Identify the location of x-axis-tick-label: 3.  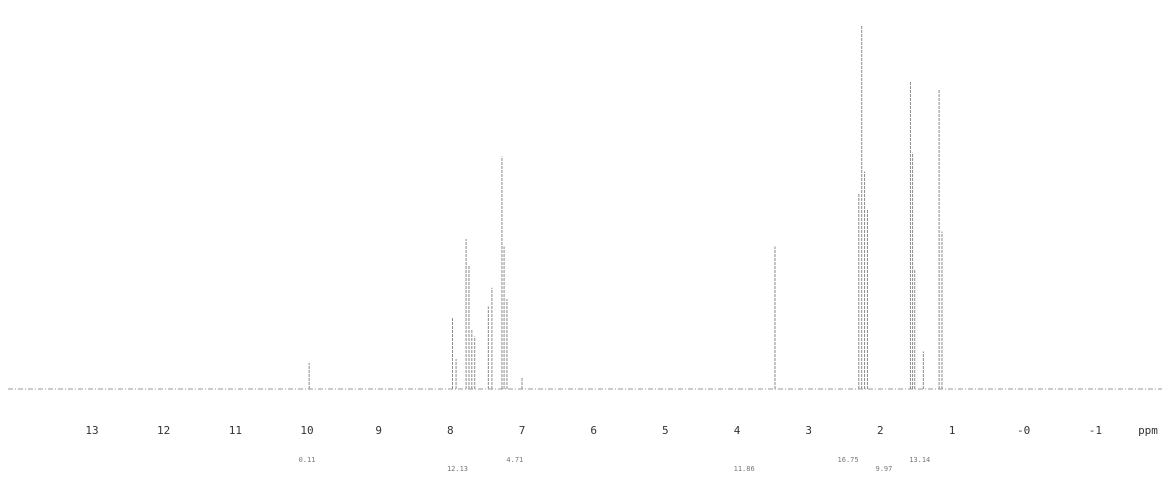
(808, 430).